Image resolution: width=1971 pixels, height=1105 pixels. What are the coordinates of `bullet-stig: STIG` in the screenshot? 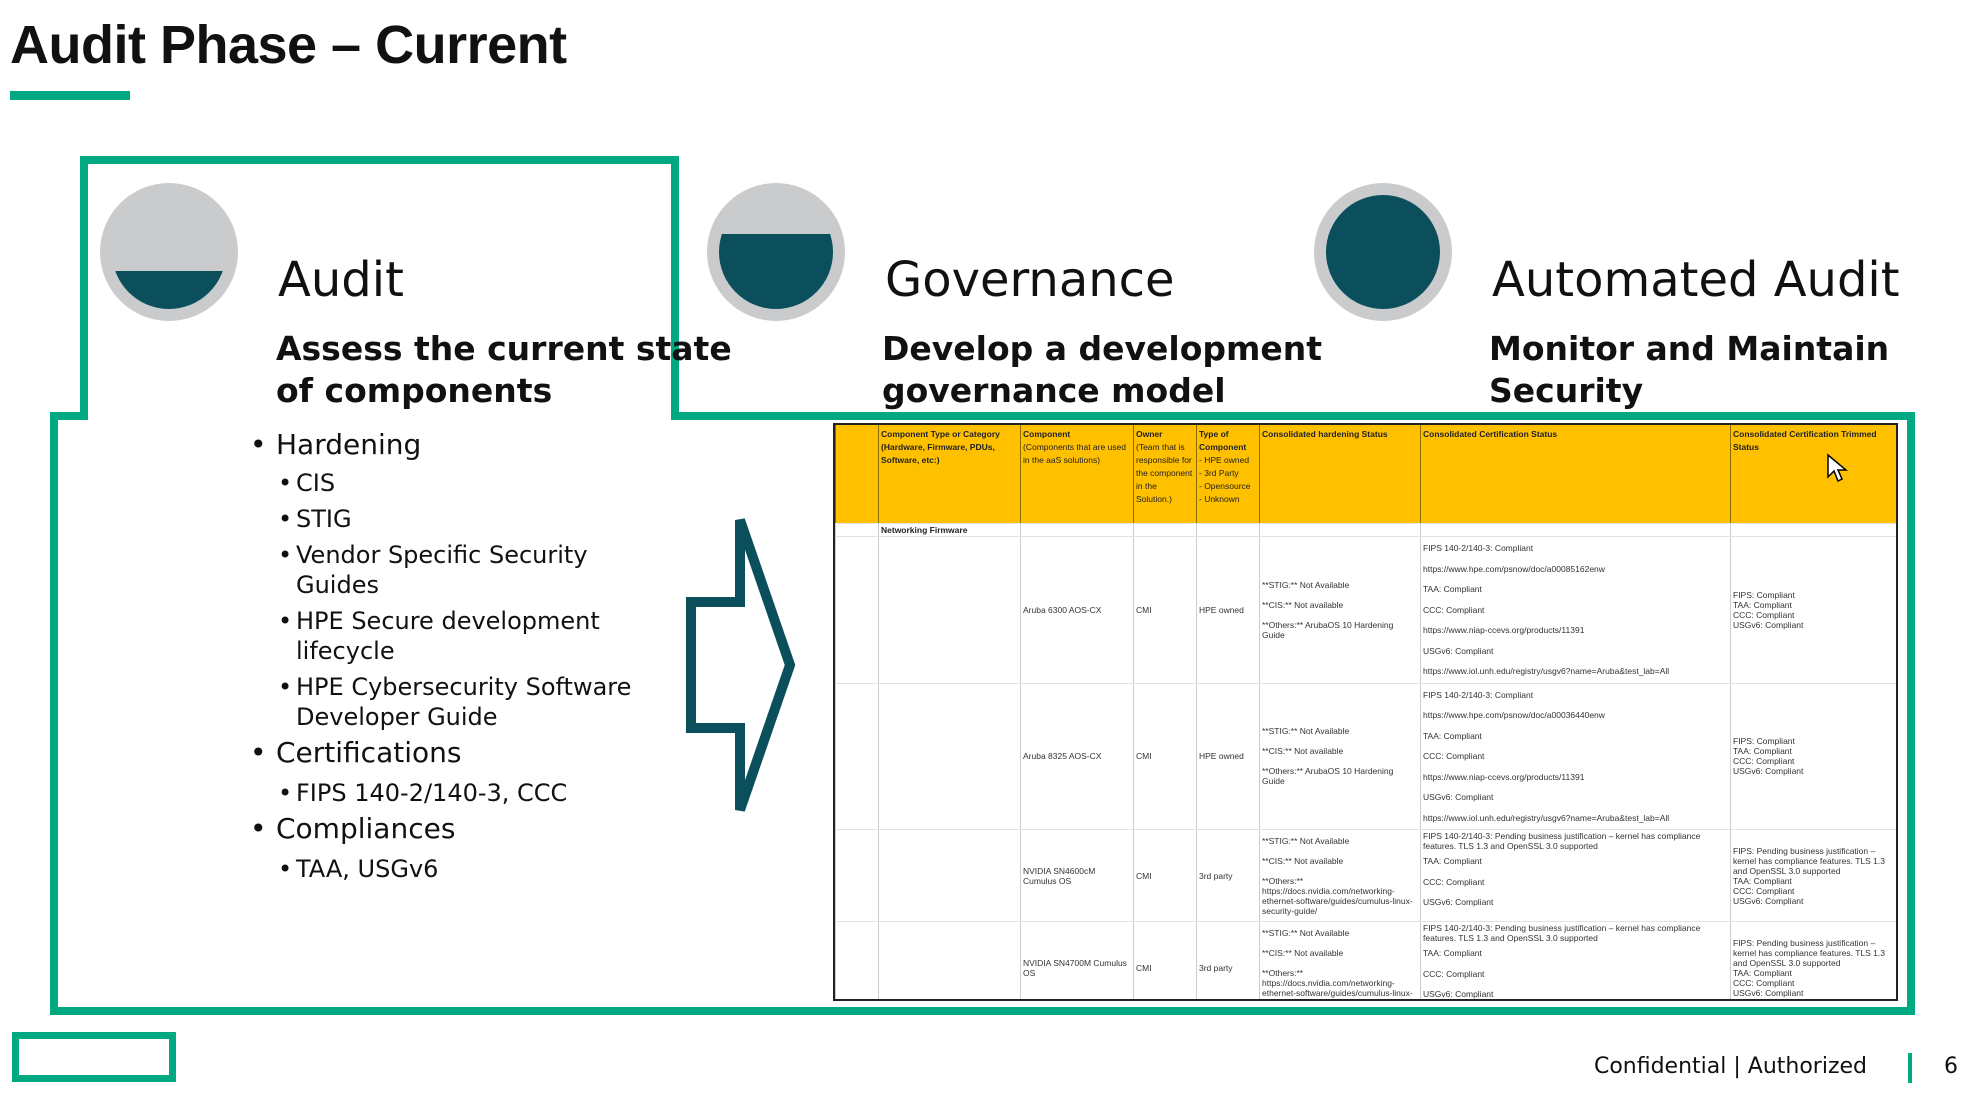 It's located at (314, 519).